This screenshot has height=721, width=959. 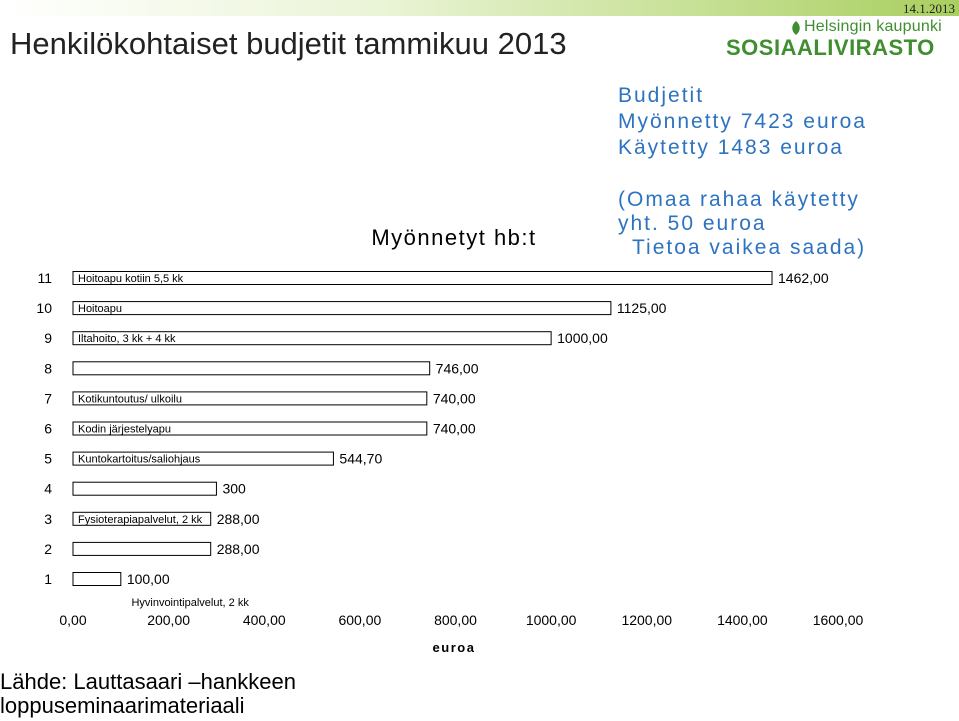 What do you see at coordinates (48, 429) in the screenshot?
I see `category-label-6: 6` at bounding box center [48, 429].